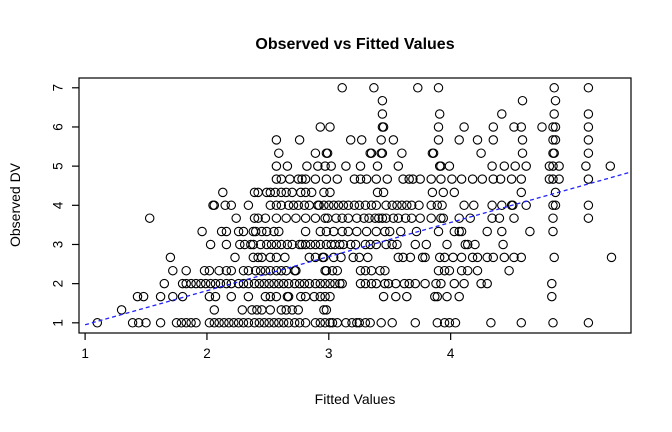 The height and width of the screenshot is (432, 672). What do you see at coordinates (268, 347) in the screenshot?
I see `x-axis-ticks: 1 2 3 4` at bounding box center [268, 347].